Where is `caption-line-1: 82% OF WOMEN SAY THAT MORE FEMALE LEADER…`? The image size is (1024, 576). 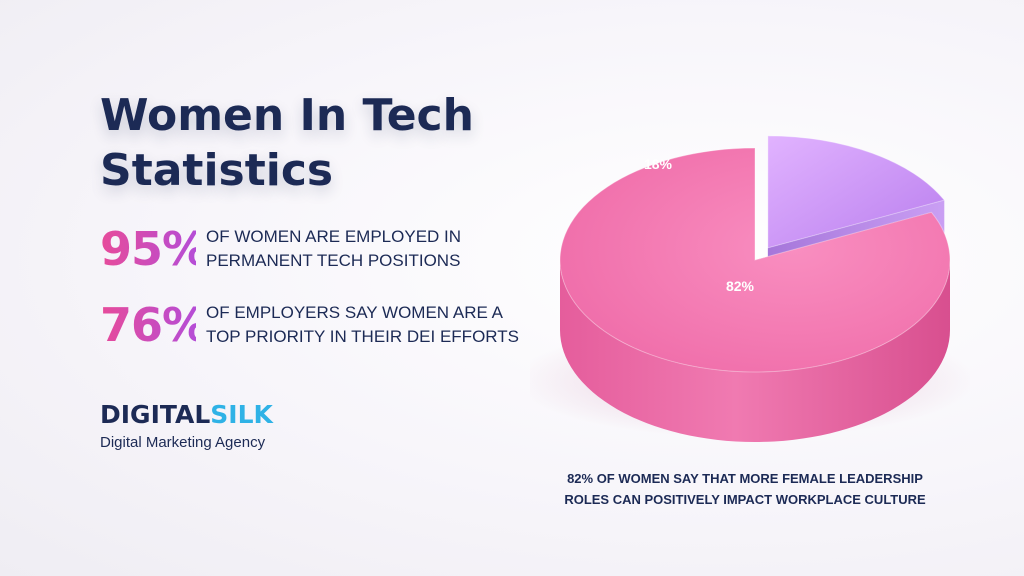
caption-line-1: 82% OF WOMEN SAY THAT MORE FEMALE LEADER… is located at coordinates (745, 478).